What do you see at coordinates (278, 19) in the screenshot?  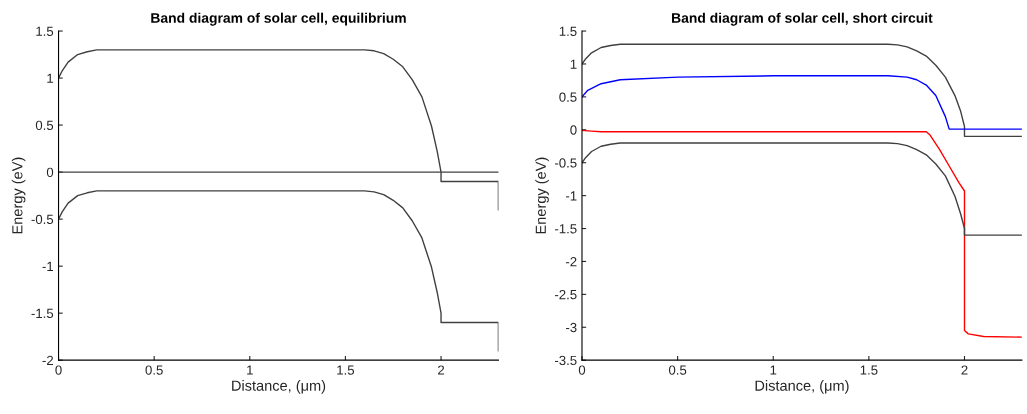 I see `chart-title: Band diagram of solar cell, equilibrium` at bounding box center [278, 19].